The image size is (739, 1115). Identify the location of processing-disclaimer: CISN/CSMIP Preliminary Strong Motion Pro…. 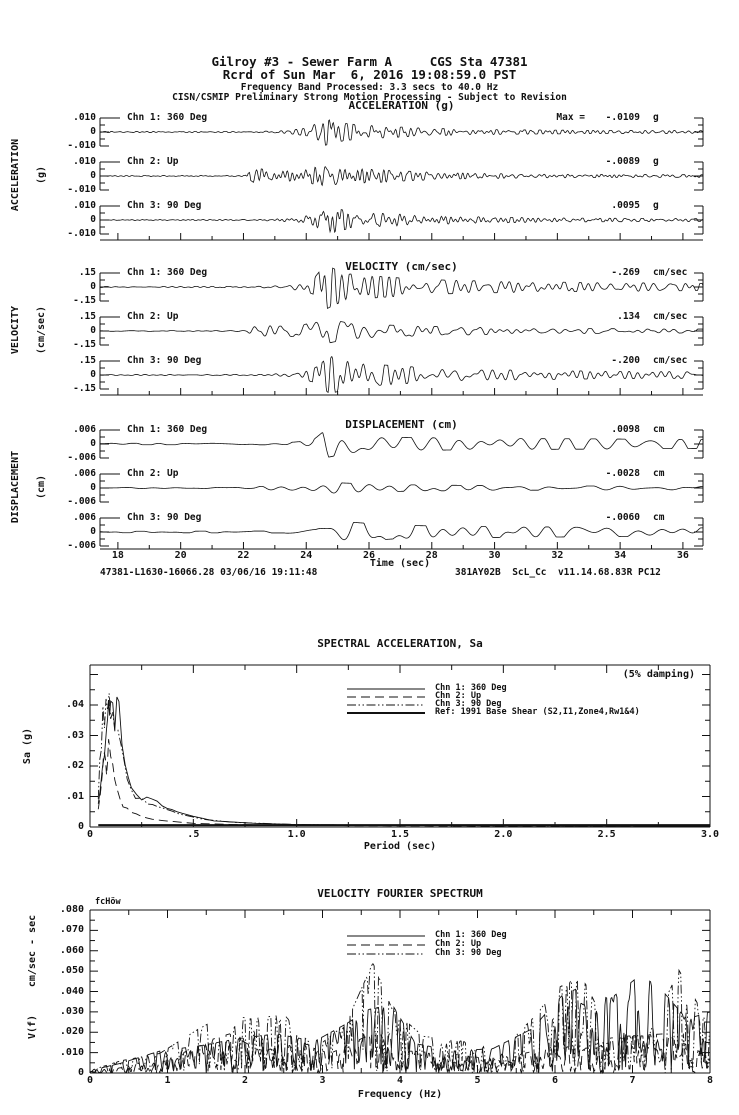
(369, 97).